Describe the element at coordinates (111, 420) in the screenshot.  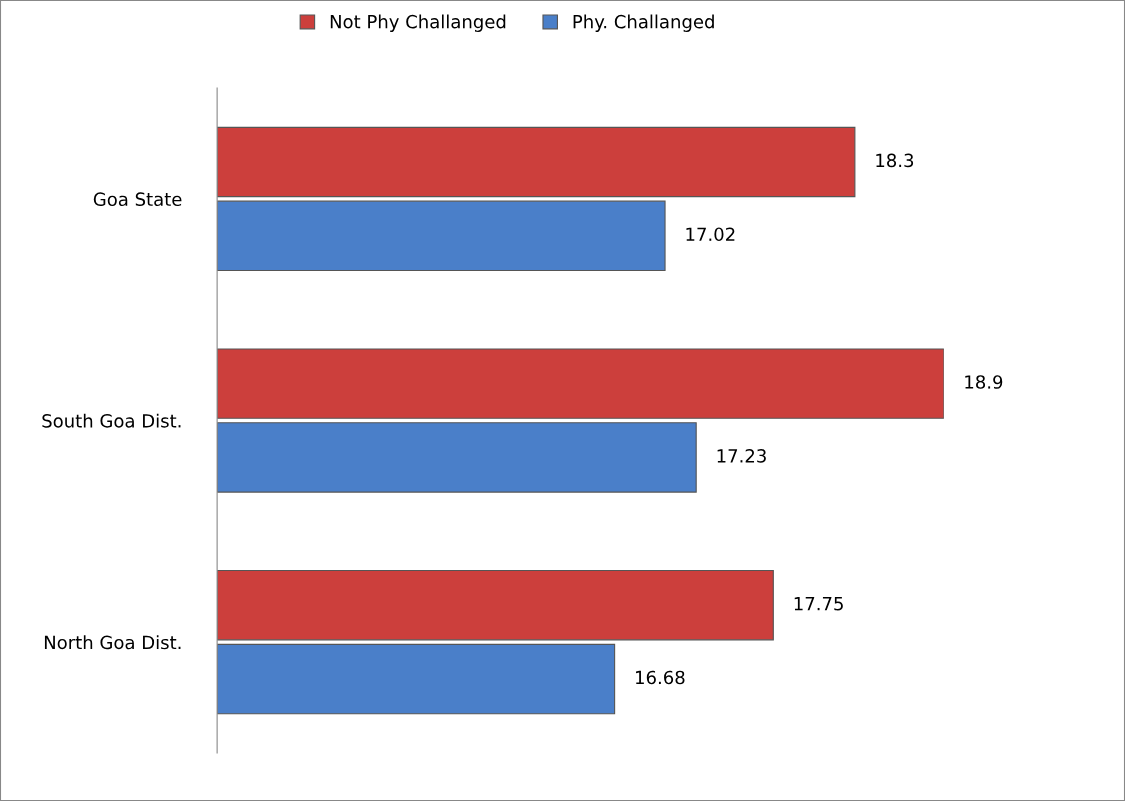
I see `y-tick-label: South Goa Dist.` at that location.